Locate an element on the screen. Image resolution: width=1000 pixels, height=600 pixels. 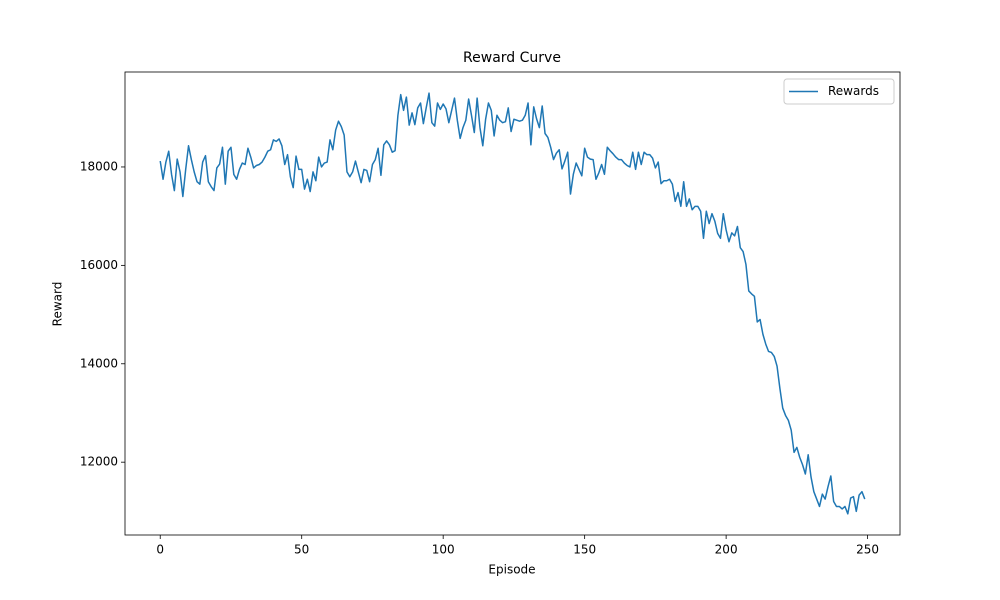
x-axis-label: Episode is located at coordinates (511, 570).